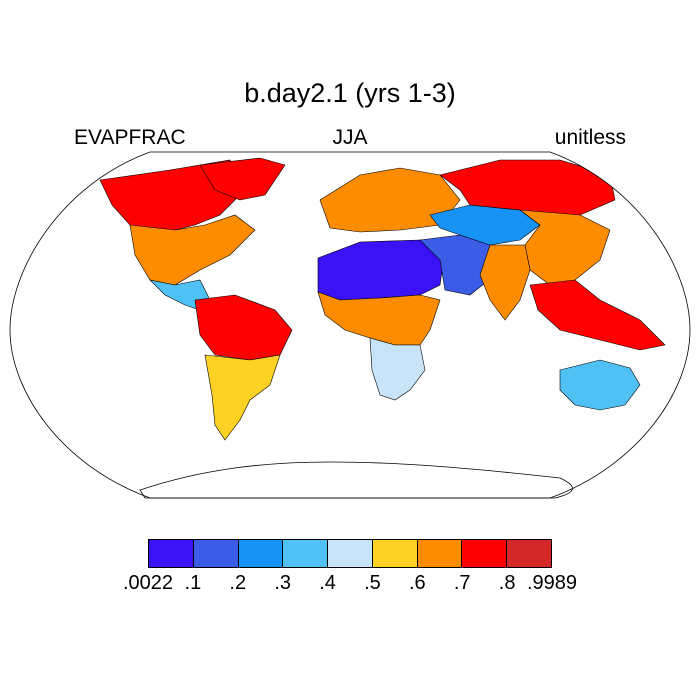  I want to click on colorbar-tick-label: .2, so click(238, 583).